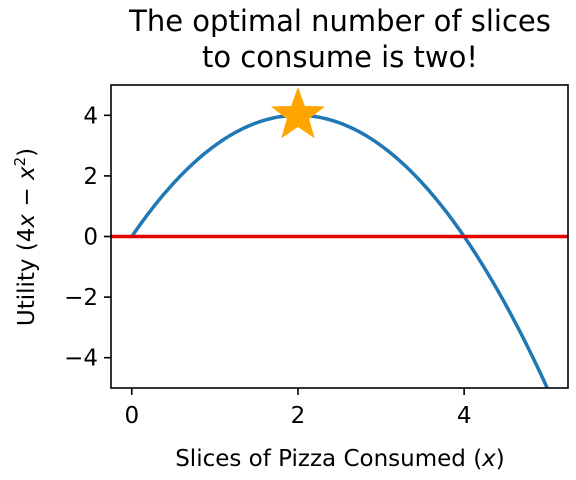 The width and height of the screenshot is (576, 480). I want to click on y-axis-label: Utility (4x − x2), so click(25, 237).